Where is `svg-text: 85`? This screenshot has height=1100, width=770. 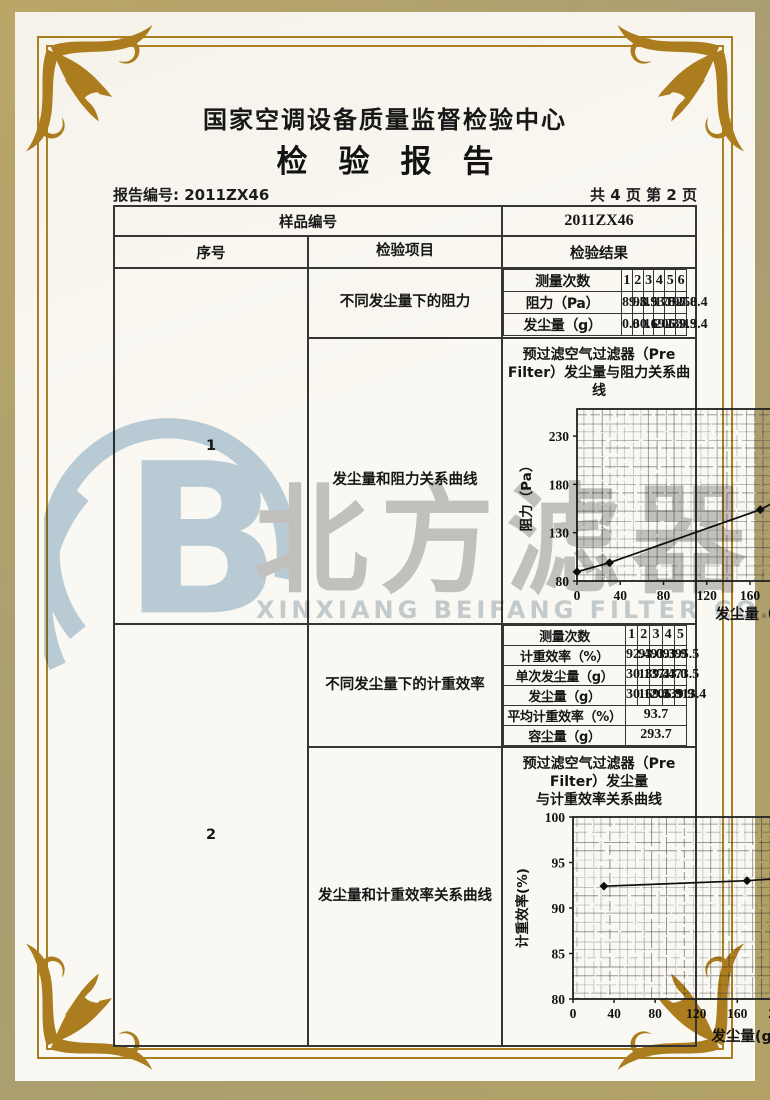 svg-text: 85 is located at coordinates (559, 954).